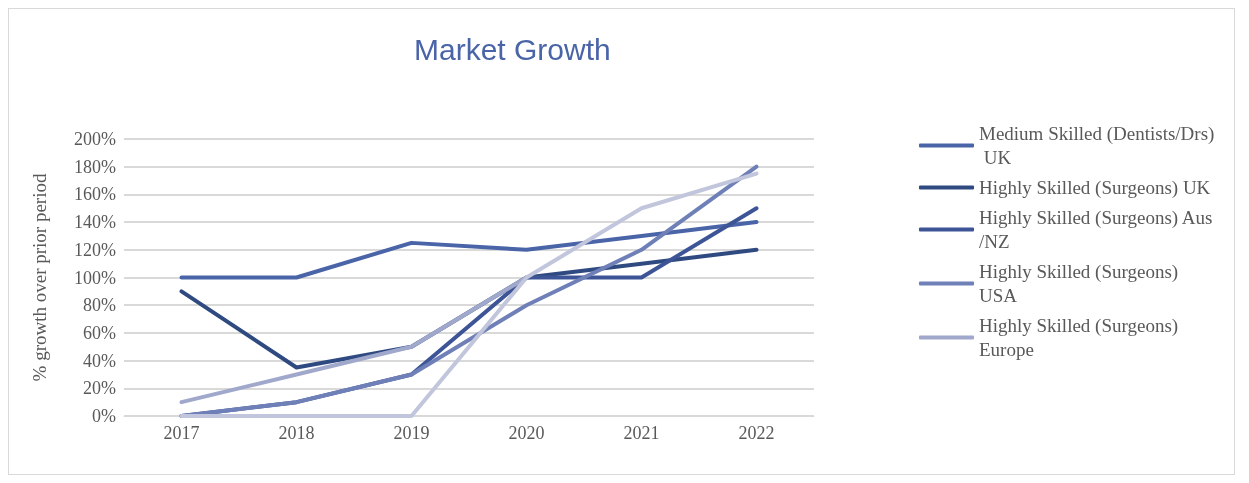  Describe the element at coordinates (95, 139) in the screenshot. I see `y-tick-label: 200%` at that location.